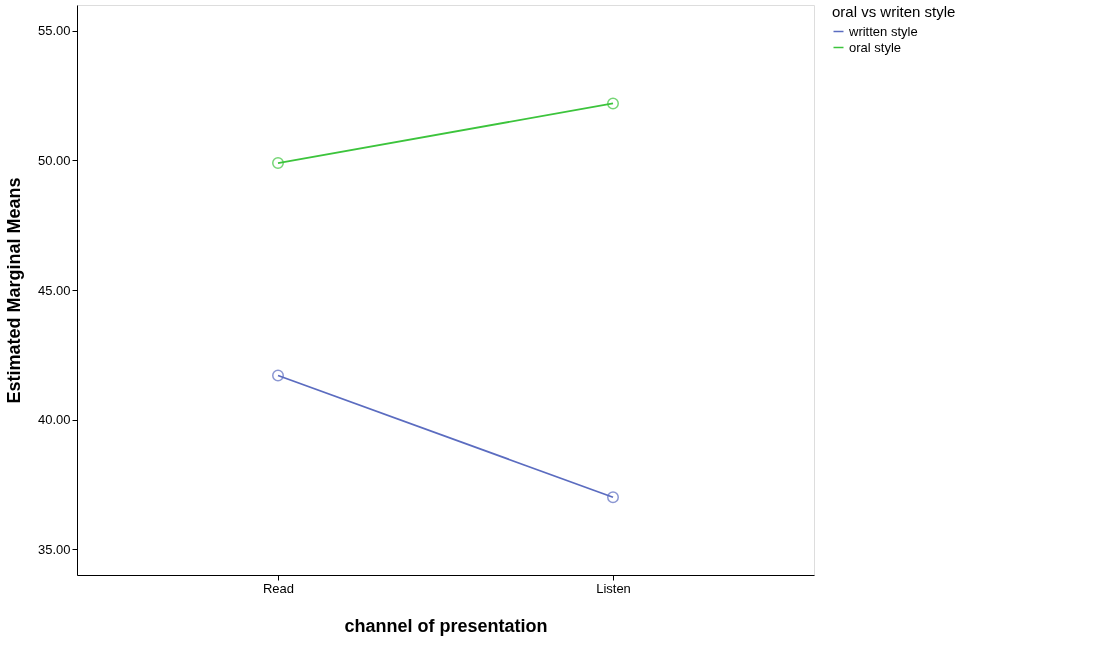 This screenshot has width=1094, height=672. Describe the element at coordinates (13, 290) in the screenshot. I see `y-axis-title: Estimated Marginal Means` at that location.